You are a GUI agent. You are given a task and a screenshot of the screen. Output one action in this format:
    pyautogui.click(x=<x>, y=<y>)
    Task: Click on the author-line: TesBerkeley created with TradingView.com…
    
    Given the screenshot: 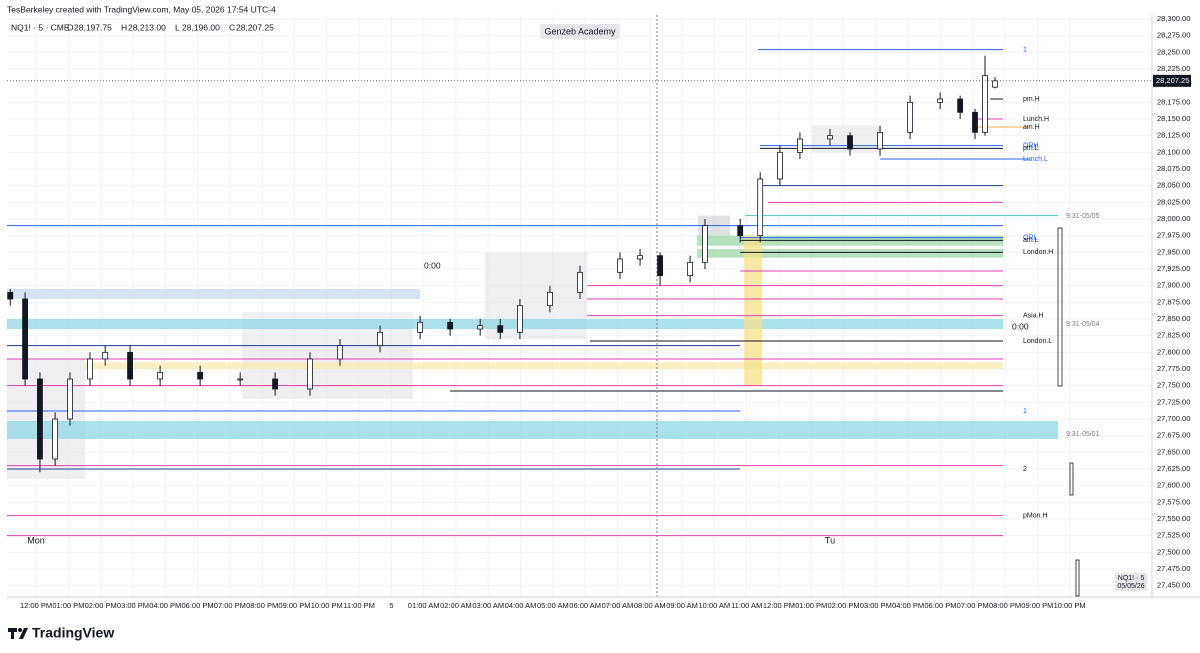 What is the action you would take?
    pyautogui.click(x=141, y=9)
    